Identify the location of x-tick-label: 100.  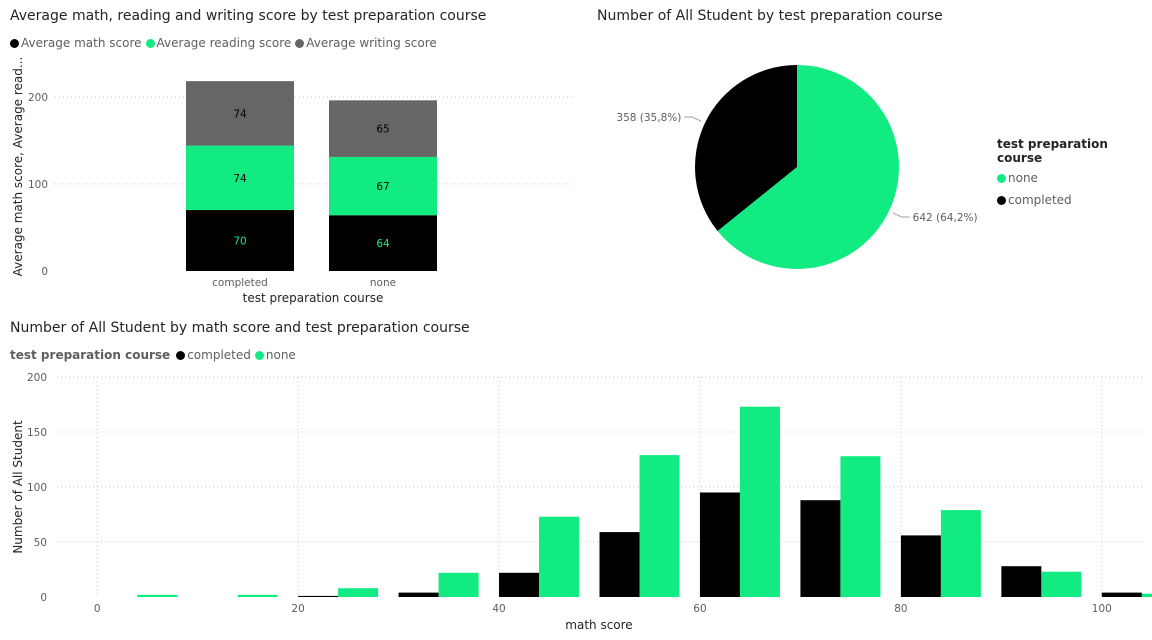
(1102, 609).